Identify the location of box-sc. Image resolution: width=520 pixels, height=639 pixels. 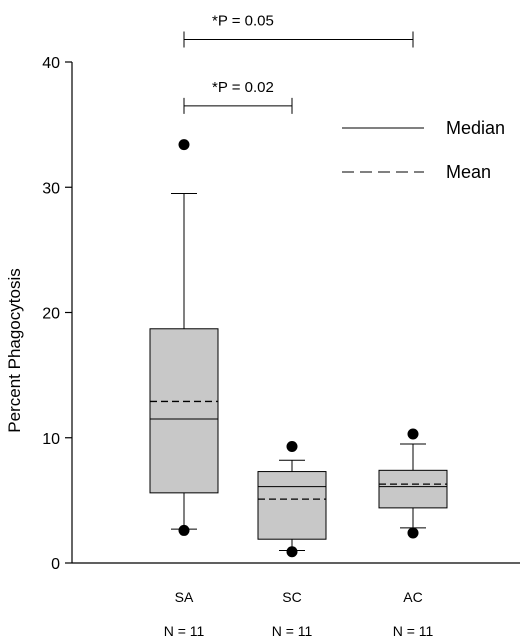
(292, 499).